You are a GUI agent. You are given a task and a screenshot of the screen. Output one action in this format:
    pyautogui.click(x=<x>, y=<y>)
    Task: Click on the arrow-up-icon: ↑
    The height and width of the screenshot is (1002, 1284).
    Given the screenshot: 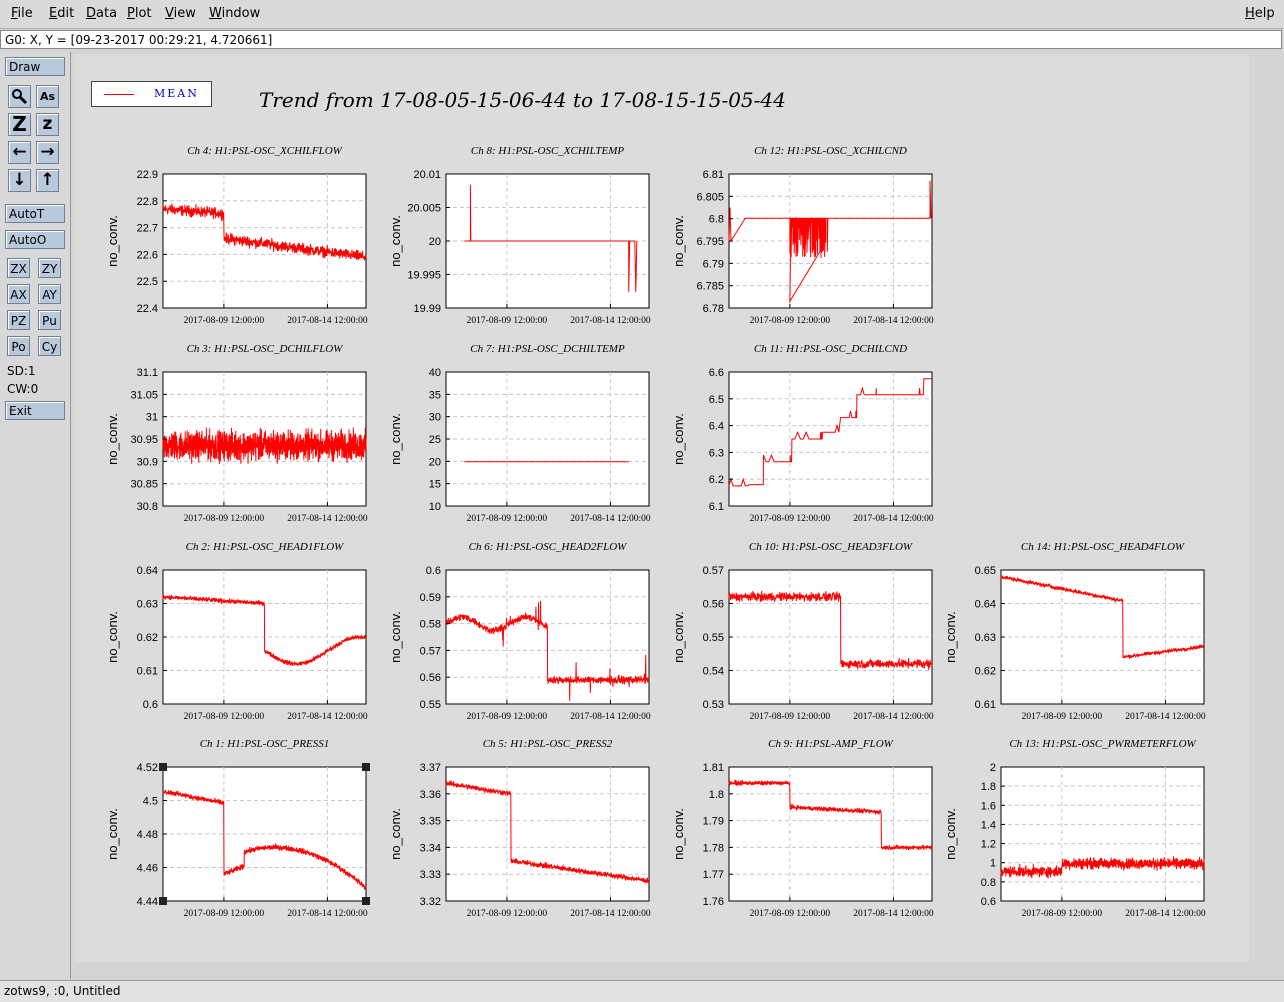 What is the action you would take?
    pyautogui.click(x=47, y=180)
    